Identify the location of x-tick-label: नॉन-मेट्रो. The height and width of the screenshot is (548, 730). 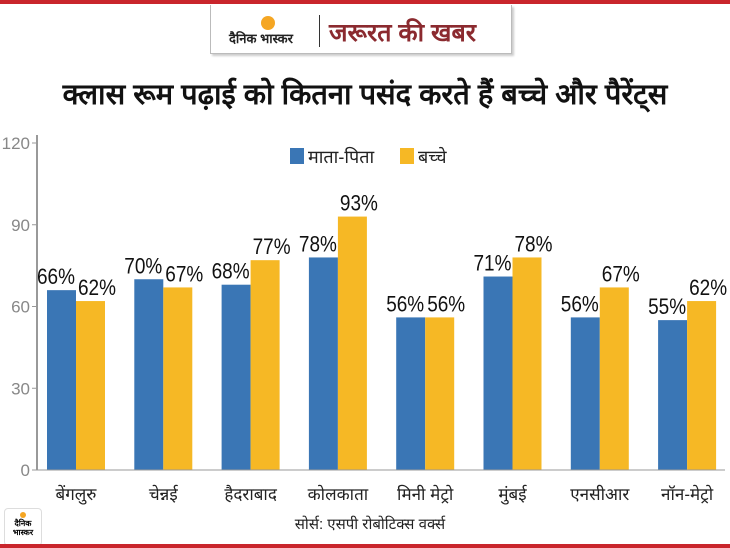
(687, 494).